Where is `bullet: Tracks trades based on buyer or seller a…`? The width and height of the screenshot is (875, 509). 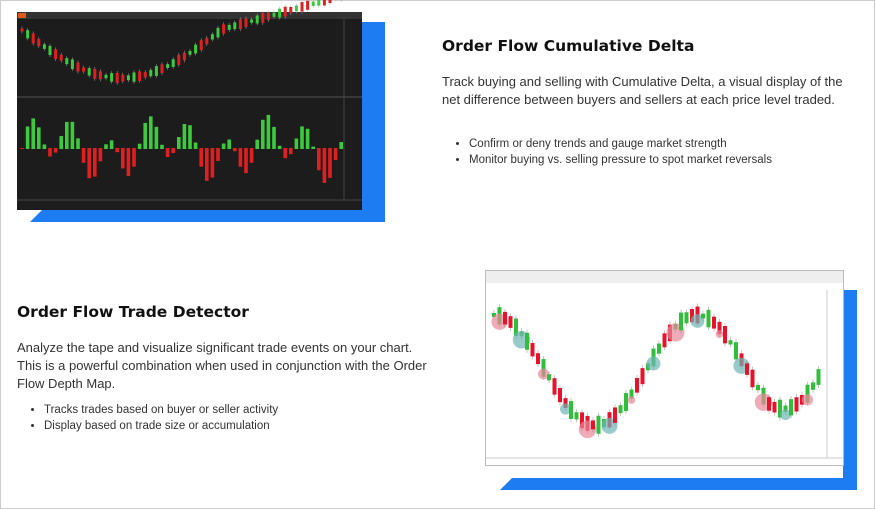 bullet: Tracks trades based on buyer or seller a… is located at coordinates (161, 410).